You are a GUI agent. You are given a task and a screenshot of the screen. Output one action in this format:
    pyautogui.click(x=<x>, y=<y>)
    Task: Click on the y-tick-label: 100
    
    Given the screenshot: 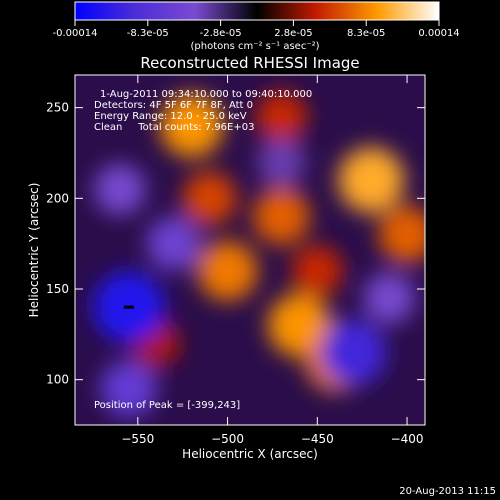 What is the action you would take?
    pyautogui.click(x=57, y=380)
    